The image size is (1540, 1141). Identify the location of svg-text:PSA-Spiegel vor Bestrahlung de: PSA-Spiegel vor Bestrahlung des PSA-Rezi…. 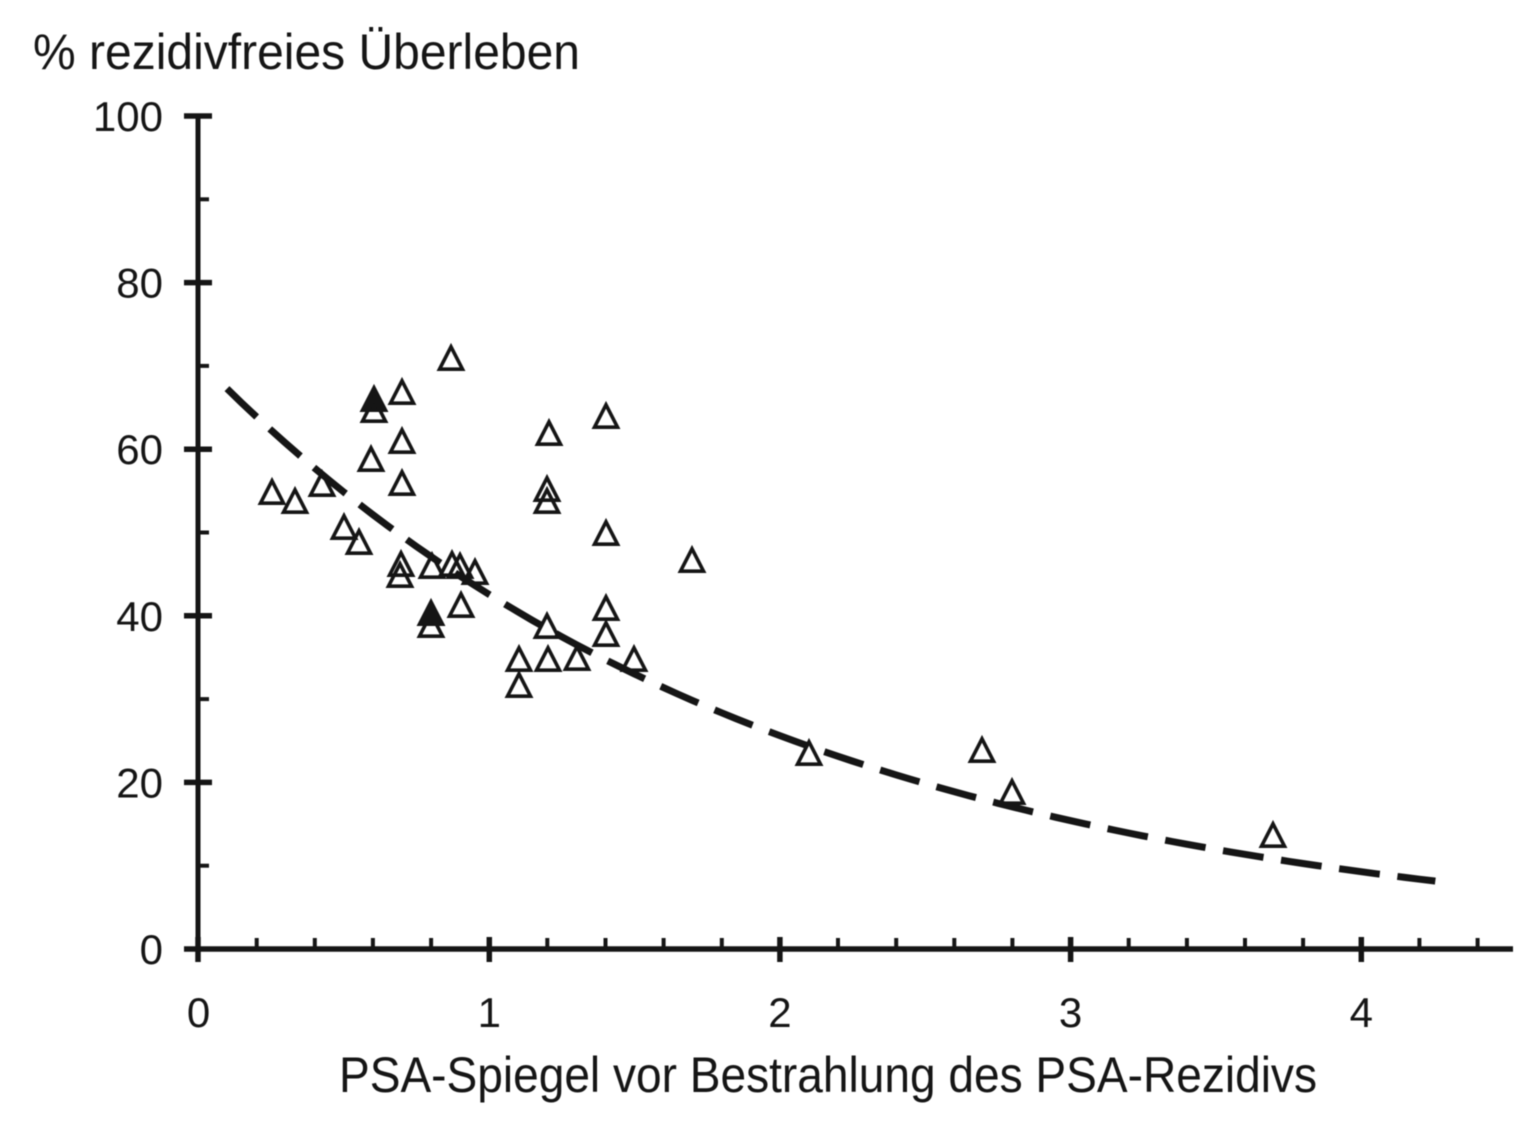
(828, 1075).